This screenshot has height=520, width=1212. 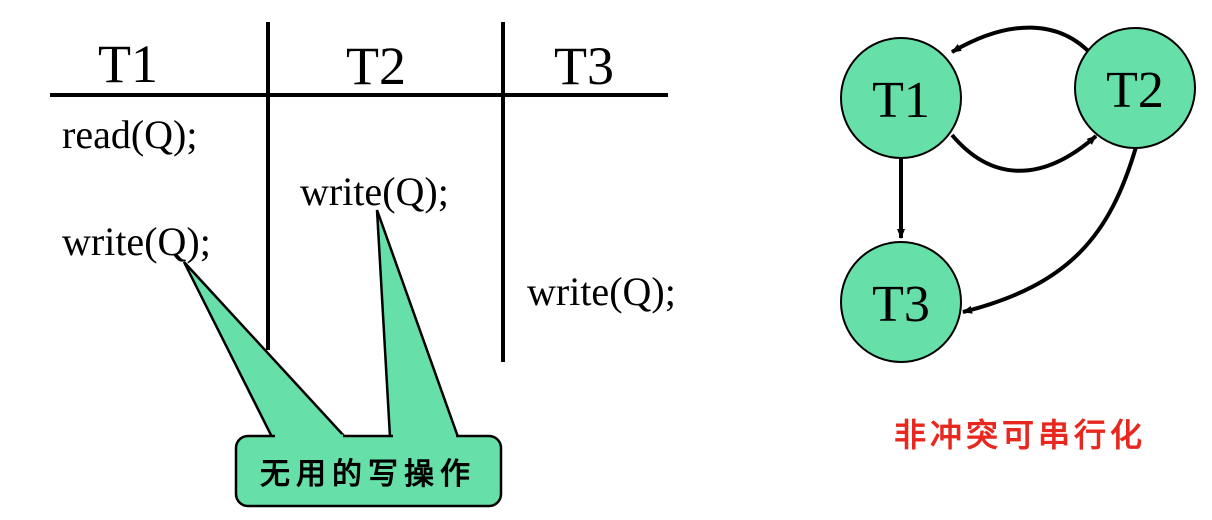 I want to click on column-header-t1: T1, so click(x=128, y=64).